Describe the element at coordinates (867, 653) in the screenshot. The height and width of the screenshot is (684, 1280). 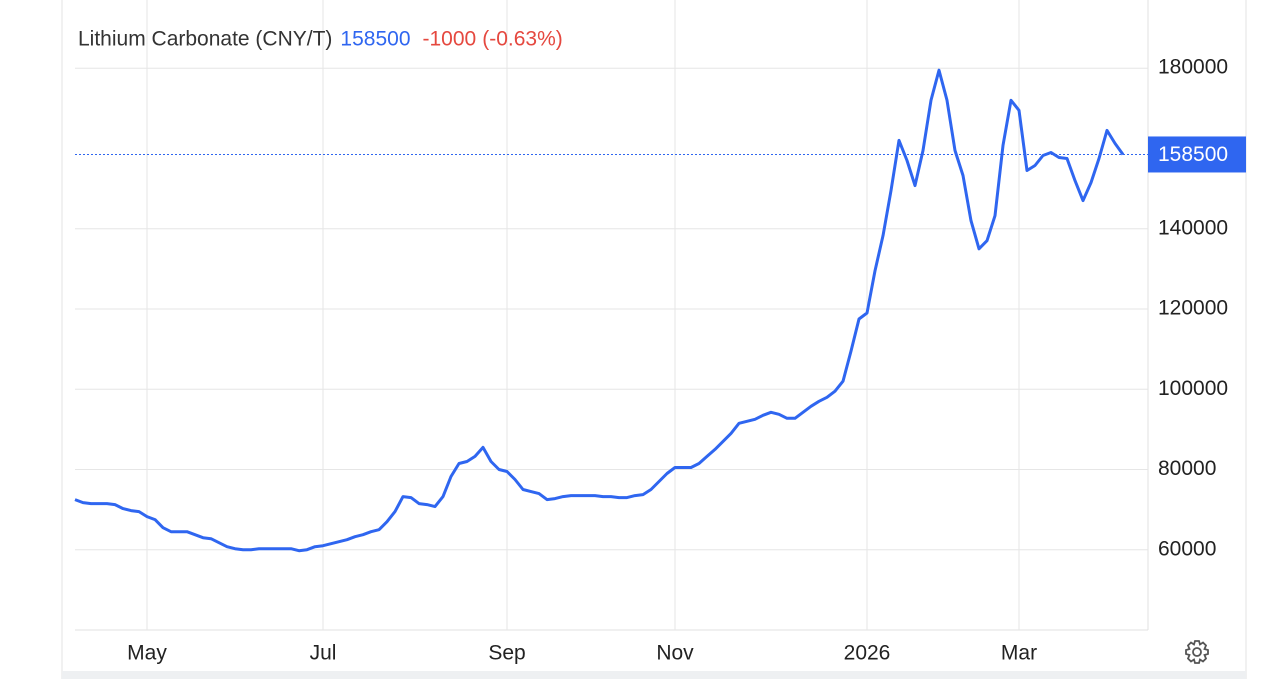
I see `x-tick-label: 2026` at that location.